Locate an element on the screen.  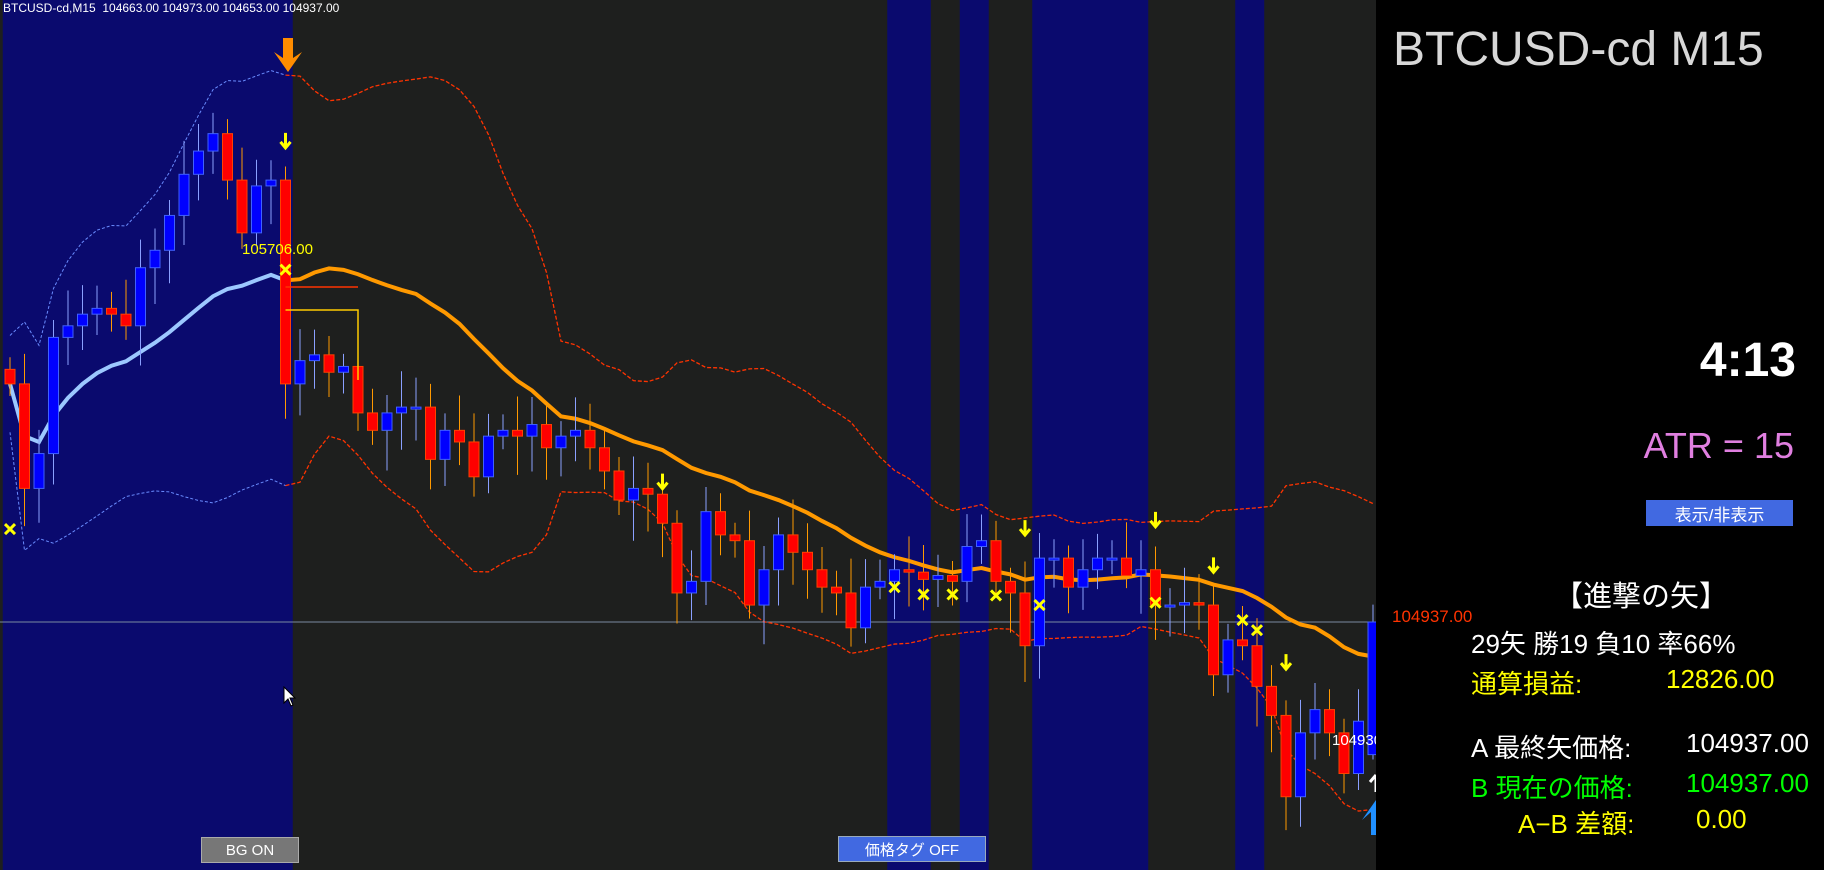
current-price-label: B 現在の価格: is located at coordinates (1552, 788).